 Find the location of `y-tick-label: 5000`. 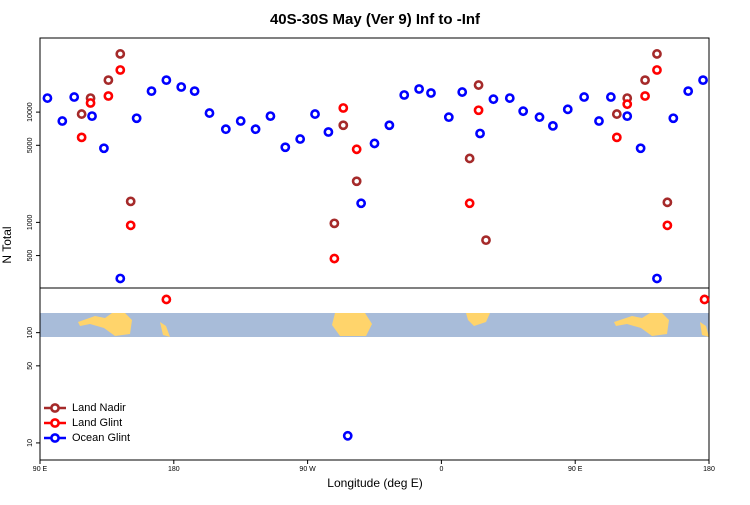

y-tick-label: 5000 is located at coordinates (30, 145).